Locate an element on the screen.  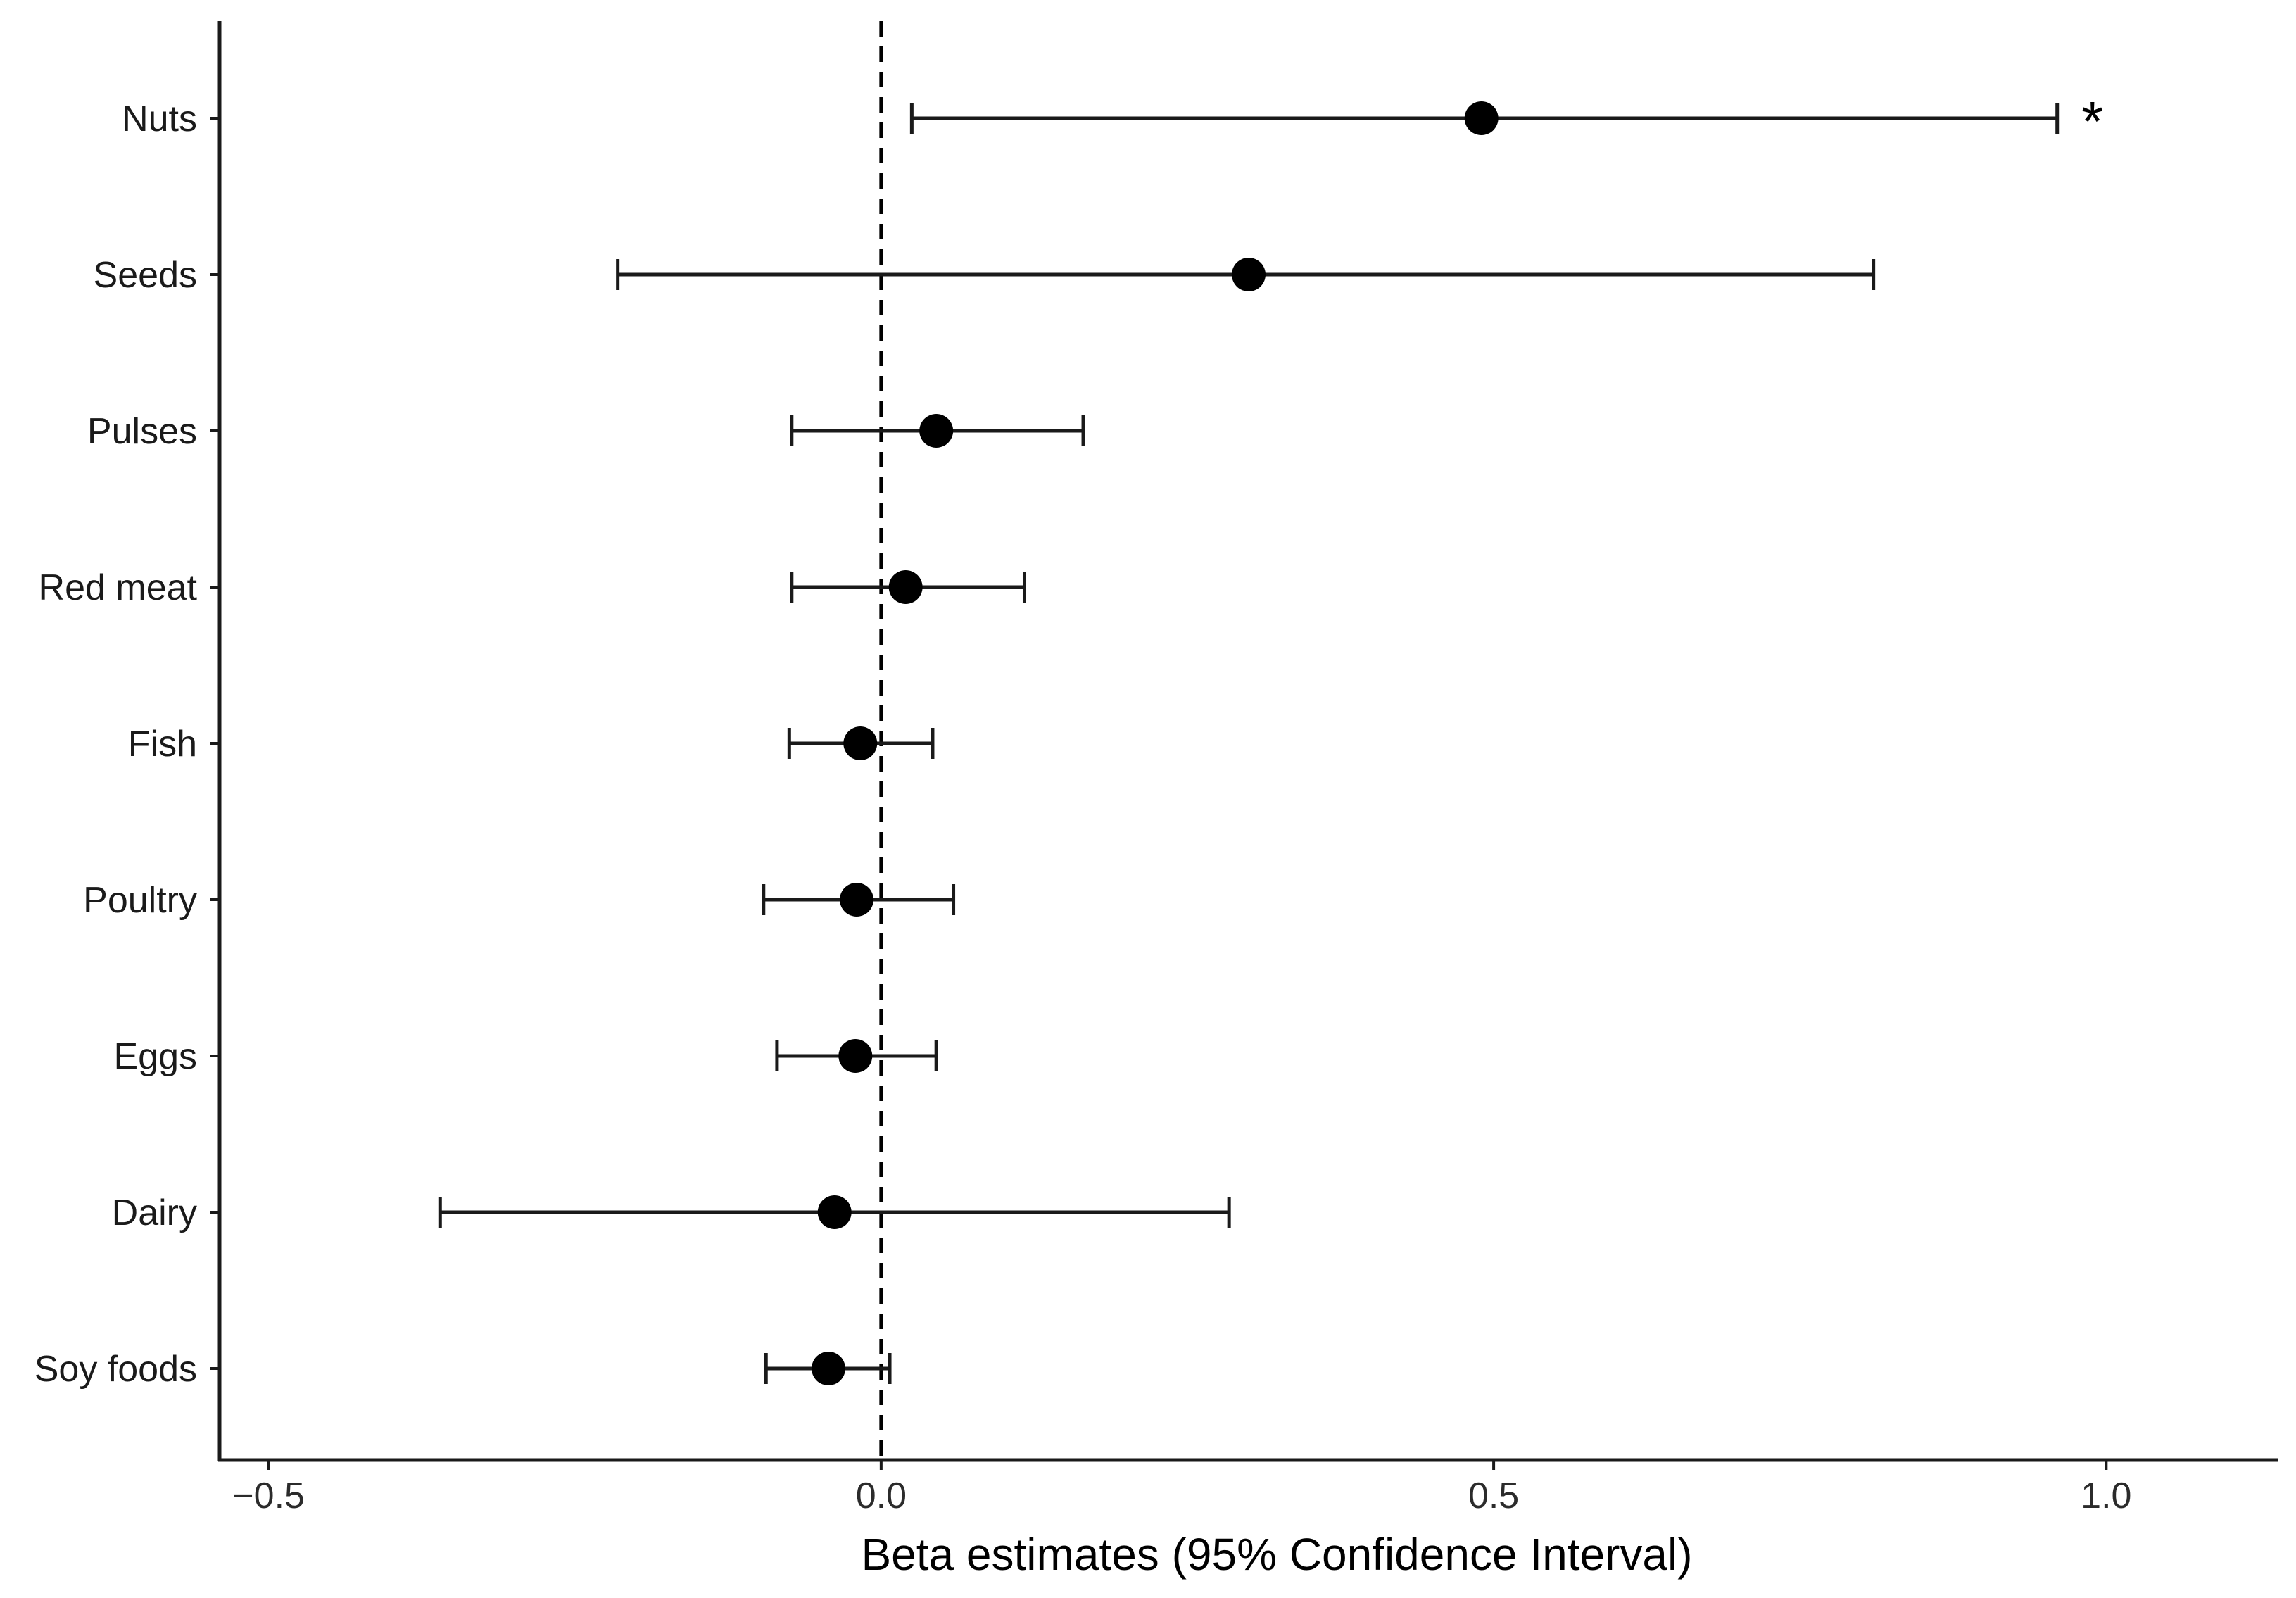
category-label: Pulses is located at coordinates (142, 431).